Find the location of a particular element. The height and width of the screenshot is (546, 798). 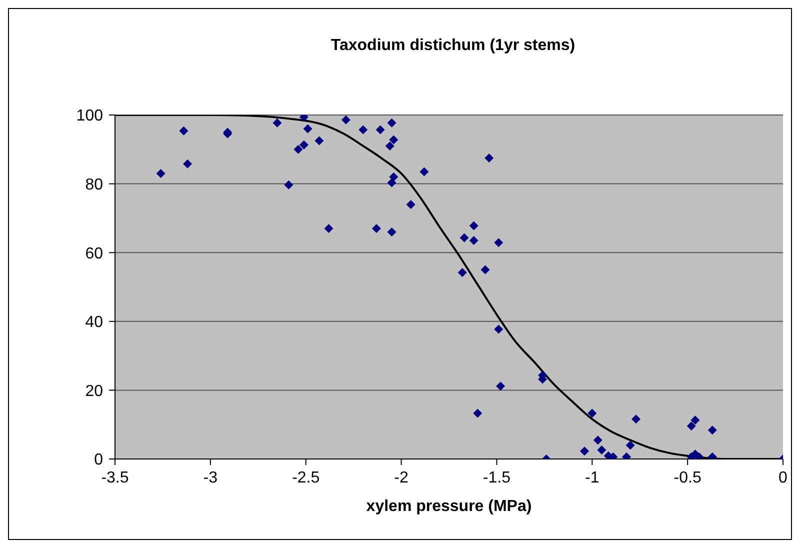

y-tick-label: 60 is located at coordinates (94, 253).